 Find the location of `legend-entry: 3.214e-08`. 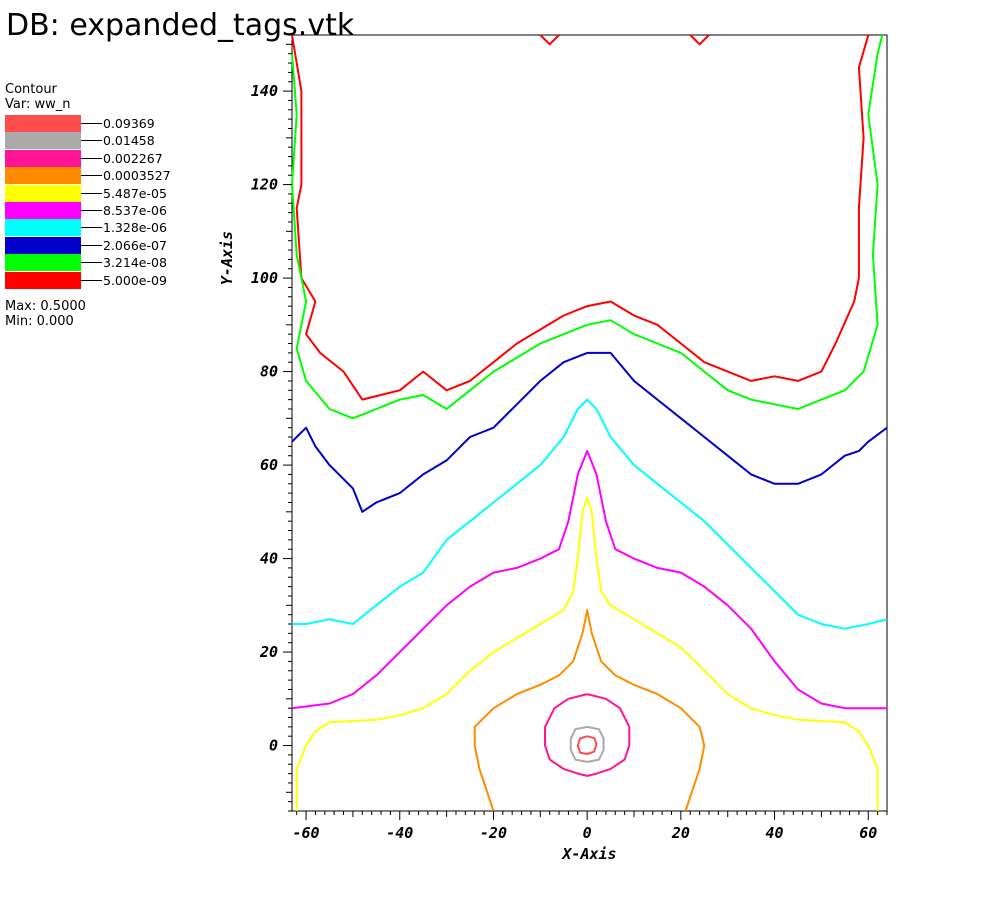

legend-entry: 3.214e-08 is located at coordinates (105, 263).